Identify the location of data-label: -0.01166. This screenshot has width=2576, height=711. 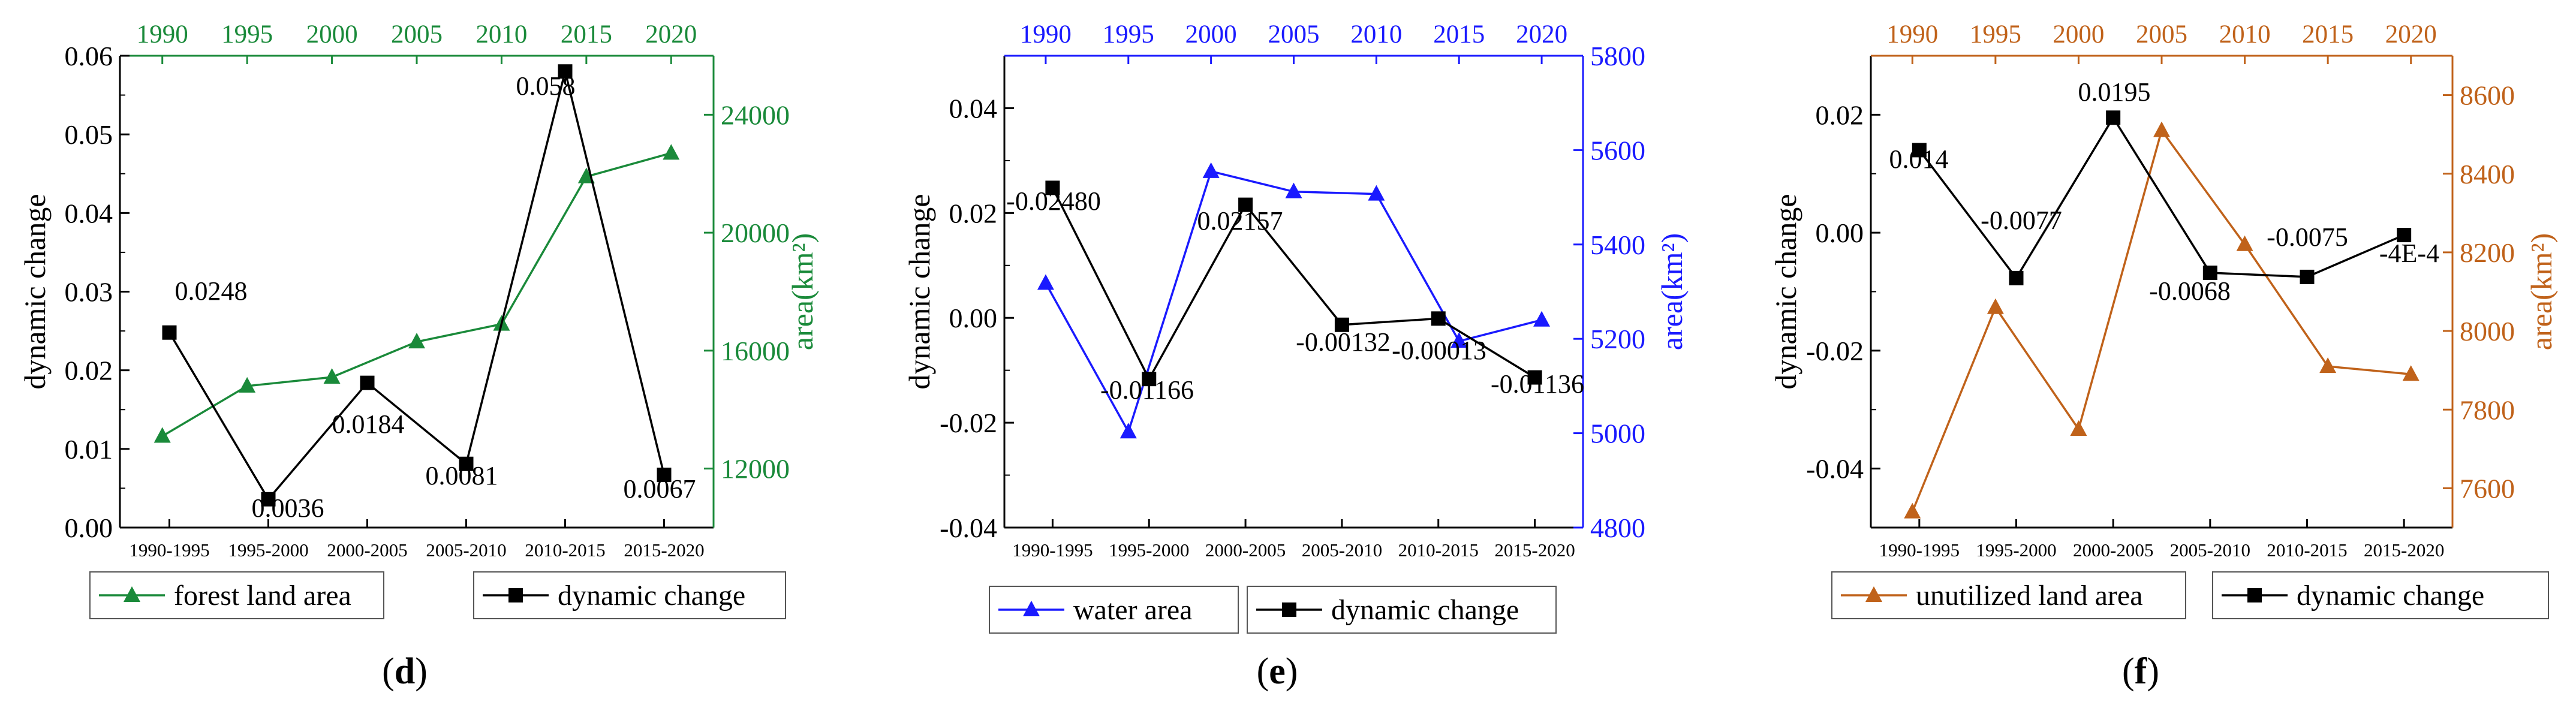
(1147, 390).